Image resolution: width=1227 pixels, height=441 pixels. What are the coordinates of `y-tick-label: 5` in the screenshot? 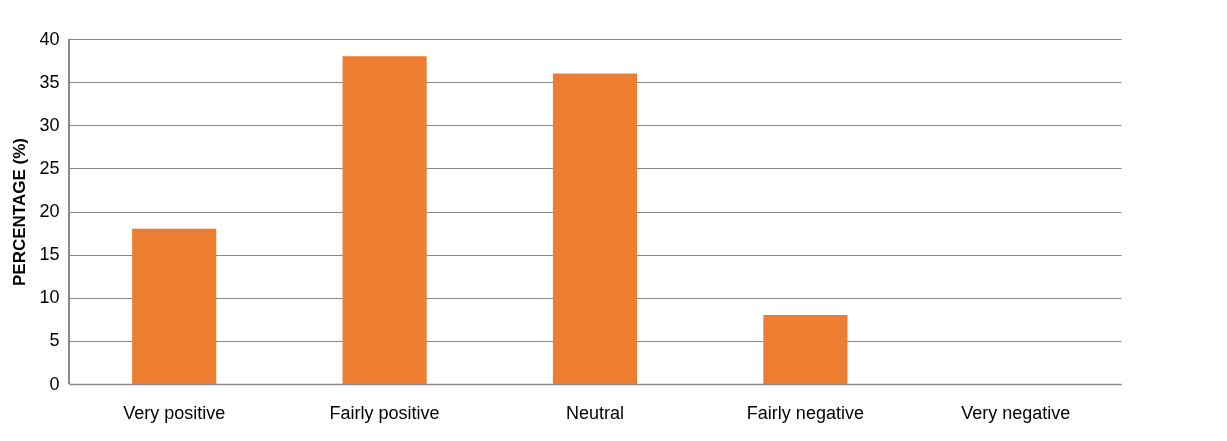 It's located at (54, 340).